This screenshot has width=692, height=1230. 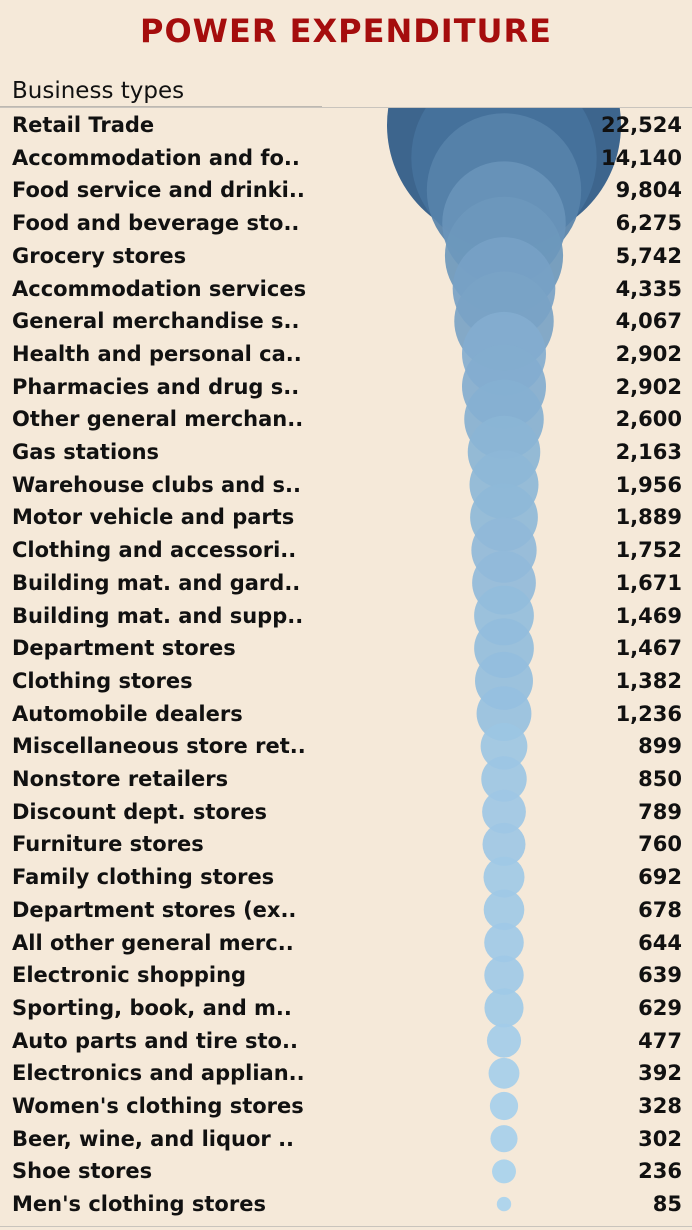 I want to click on row-label: Motor vehicle and parts, so click(x=153, y=517).